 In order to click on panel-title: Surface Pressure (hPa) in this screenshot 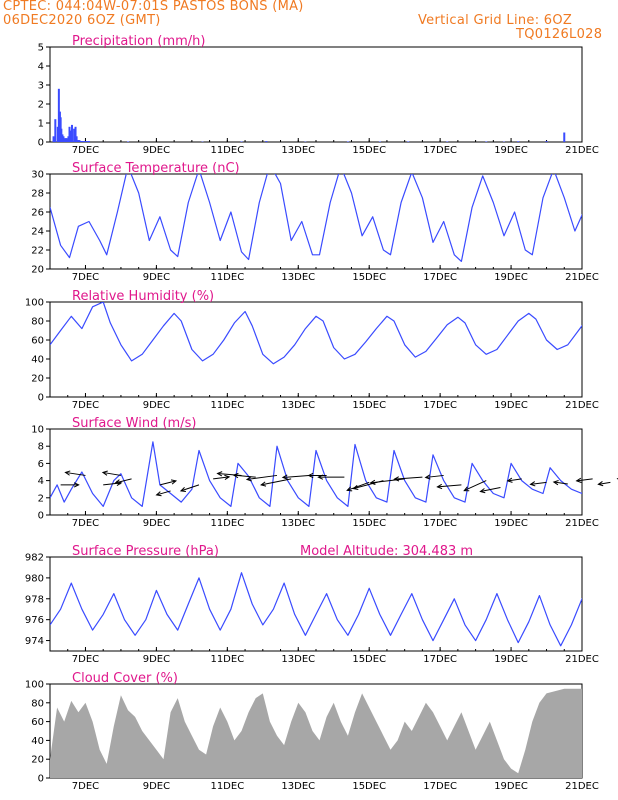, I will do `click(145, 551)`.